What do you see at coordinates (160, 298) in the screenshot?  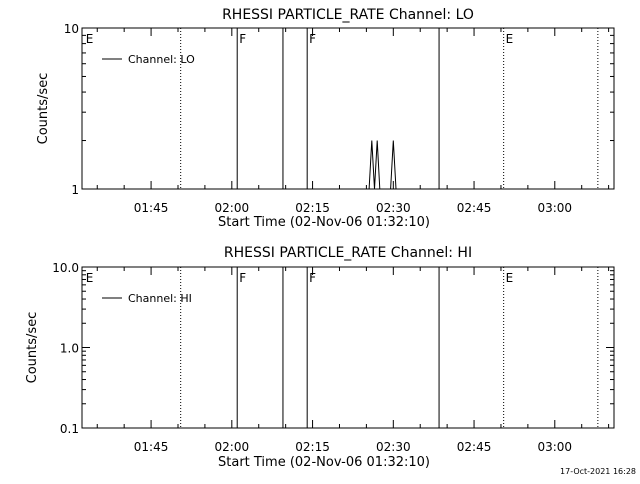 I see `legend-entry: Channel: HI` at bounding box center [160, 298].